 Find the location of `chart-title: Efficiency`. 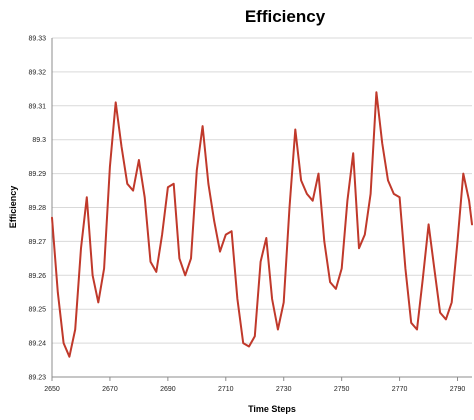

chart-title: Efficiency is located at coordinates (285, 16).